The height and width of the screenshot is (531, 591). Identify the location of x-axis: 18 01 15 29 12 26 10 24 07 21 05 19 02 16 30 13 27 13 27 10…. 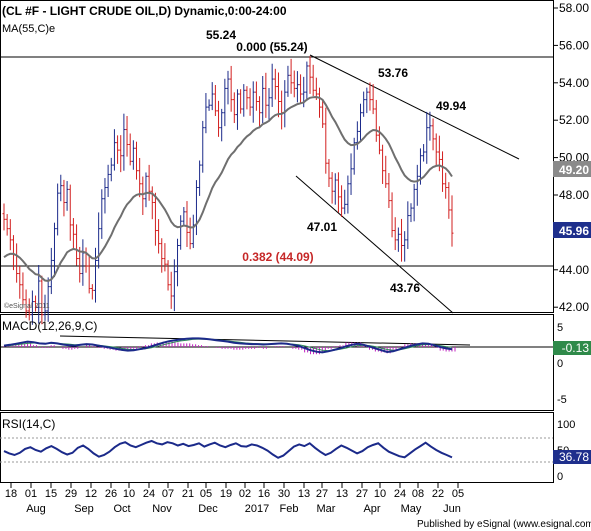
(234, 499).